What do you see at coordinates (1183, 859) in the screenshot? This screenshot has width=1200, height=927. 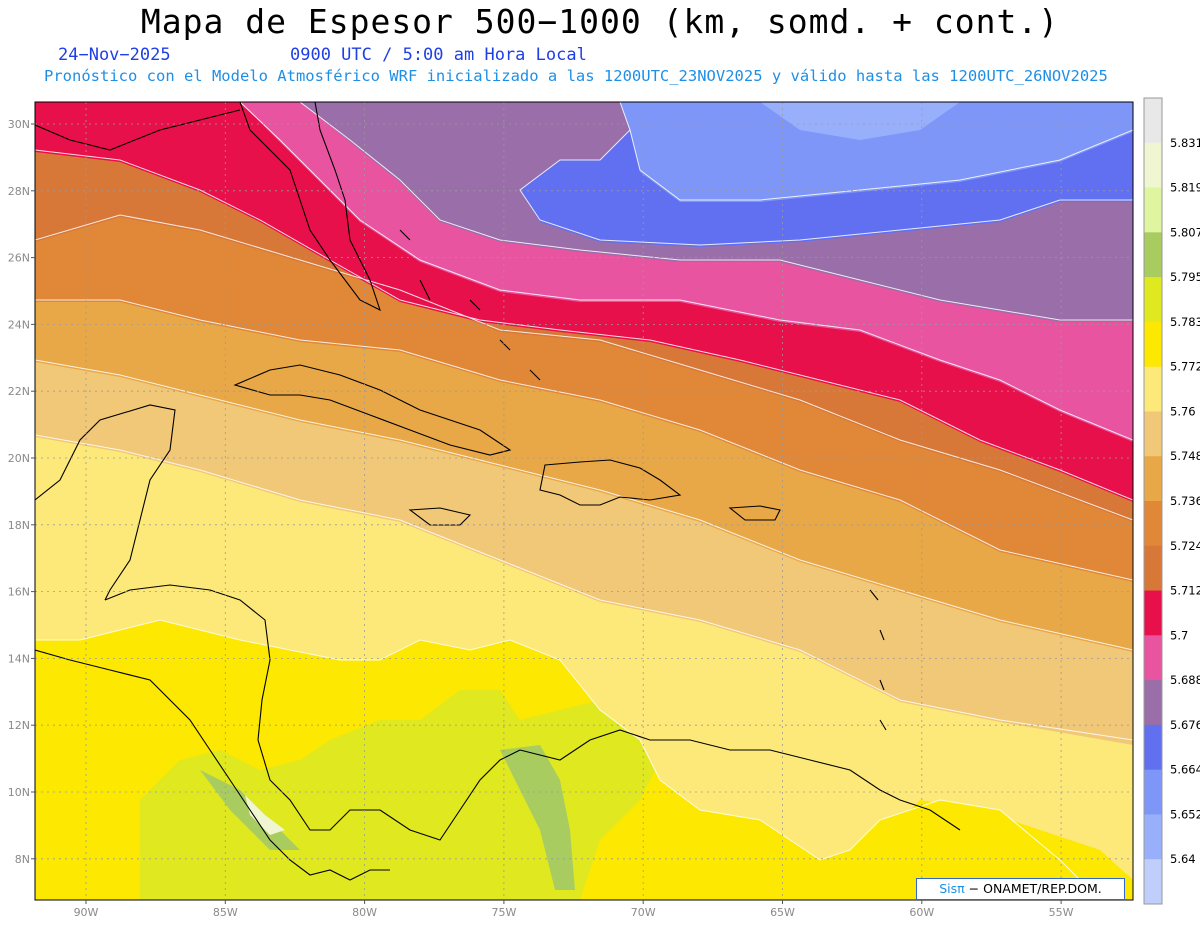 I see `colorbar-label: 5.64` at bounding box center [1183, 859].